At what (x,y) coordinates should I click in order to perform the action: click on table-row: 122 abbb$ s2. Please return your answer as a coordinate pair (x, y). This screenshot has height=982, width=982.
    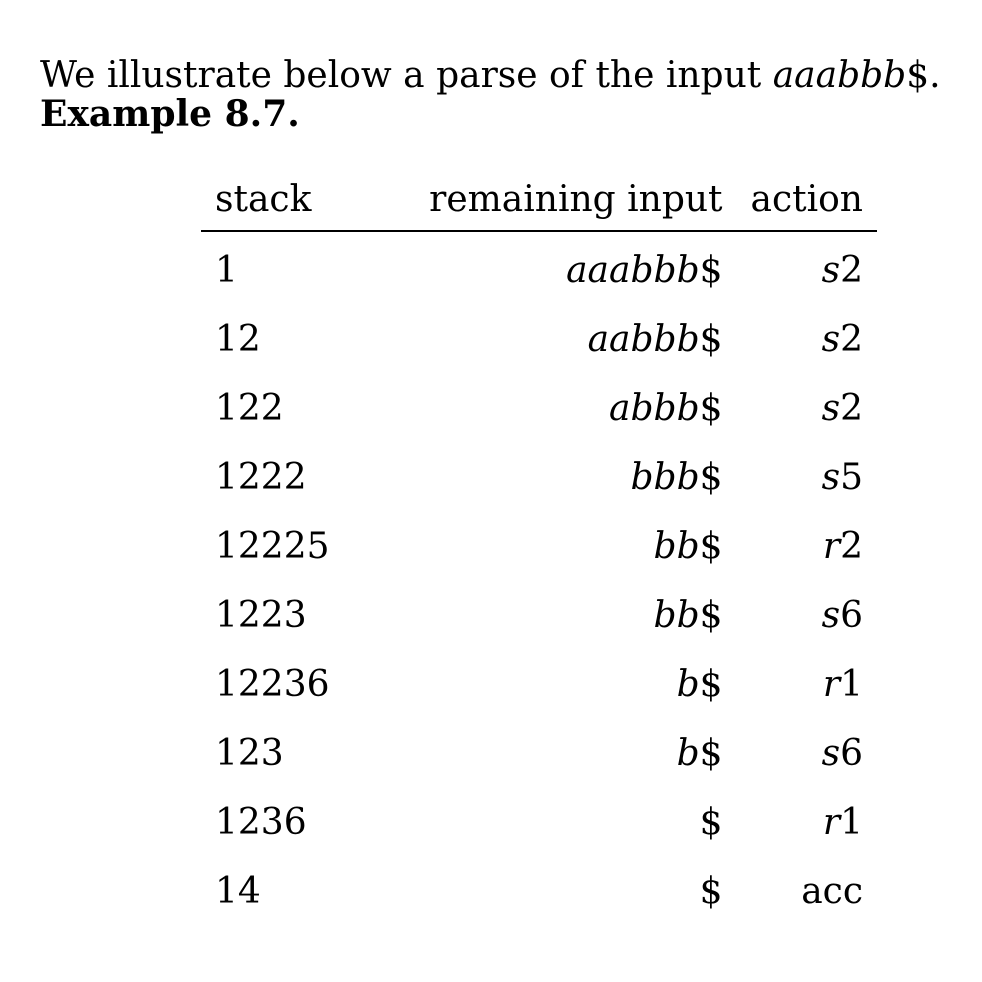
    Looking at the image, I should click on (539, 408).